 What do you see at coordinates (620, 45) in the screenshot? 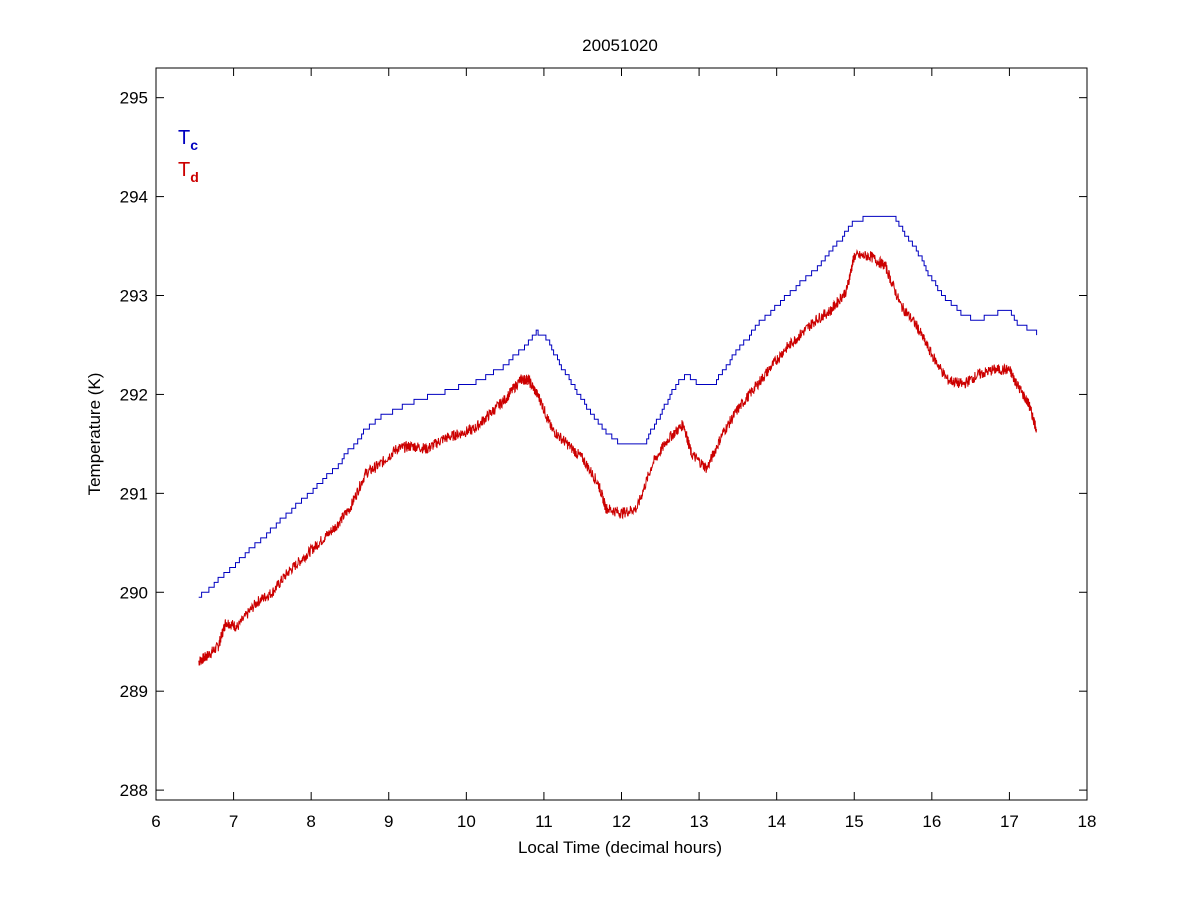
I see `chart-title: 20051020` at bounding box center [620, 45].